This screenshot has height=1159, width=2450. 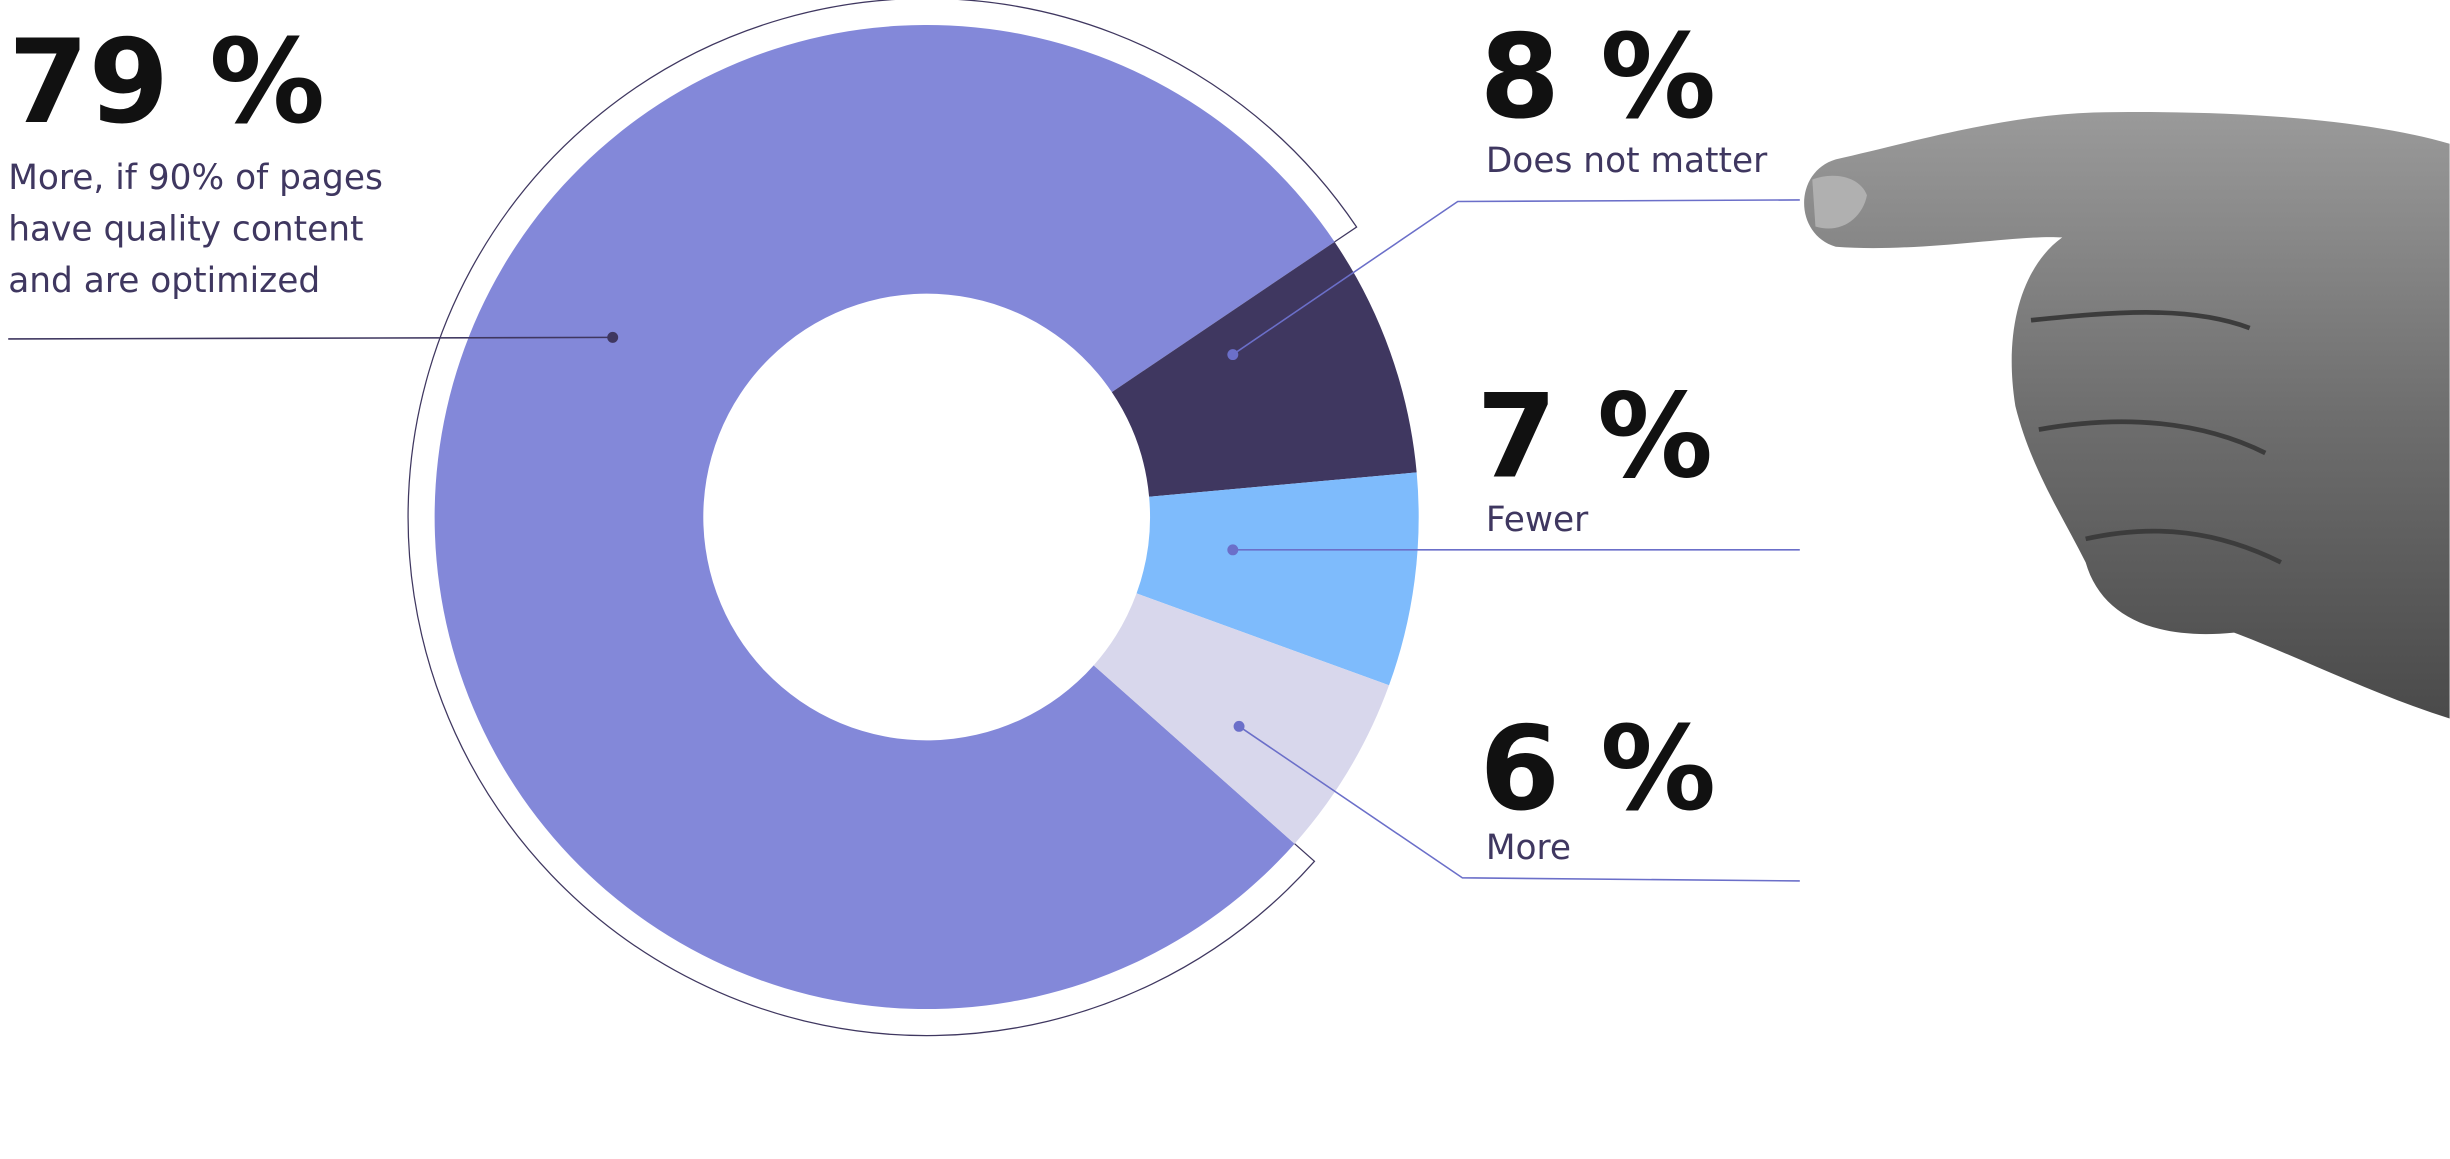 What do you see at coordinates (166, 83) in the screenshot?
I see `value-label: 79 %` at bounding box center [166, 83].